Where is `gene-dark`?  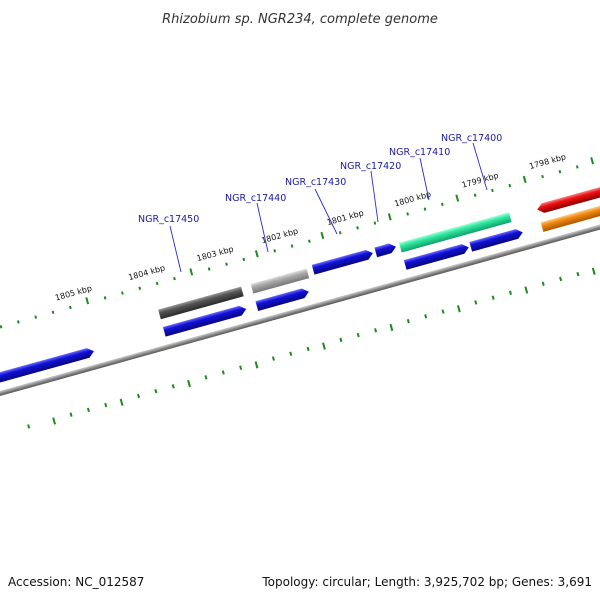
gene-dark is located at coordinates (201, 303).